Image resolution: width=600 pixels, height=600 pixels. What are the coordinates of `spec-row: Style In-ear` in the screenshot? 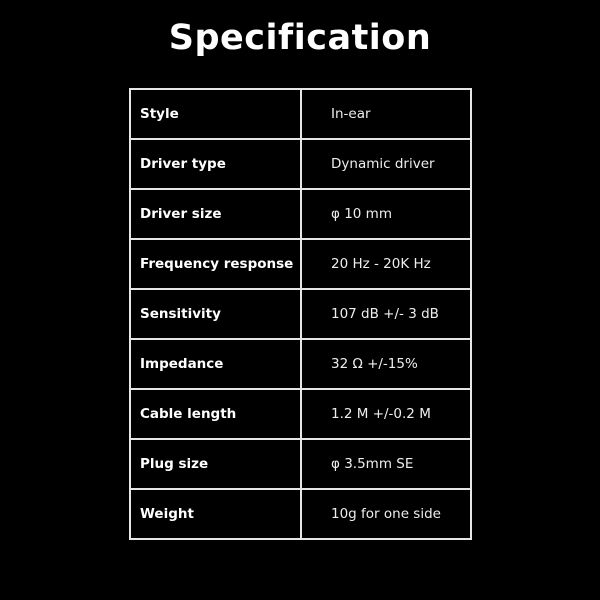 It's located at (300, 114).